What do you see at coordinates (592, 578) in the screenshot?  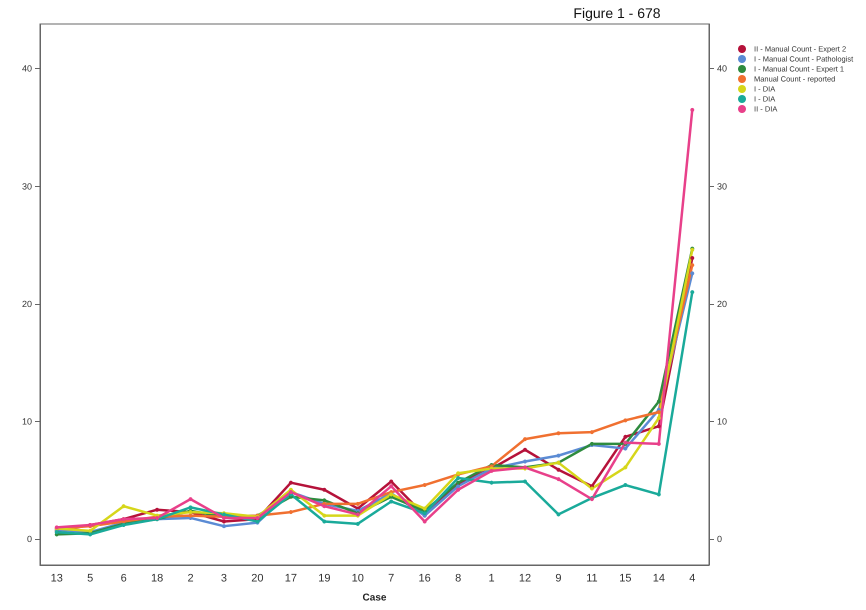 I see `x-tick-label: 11` at bounding box center [592, 578].